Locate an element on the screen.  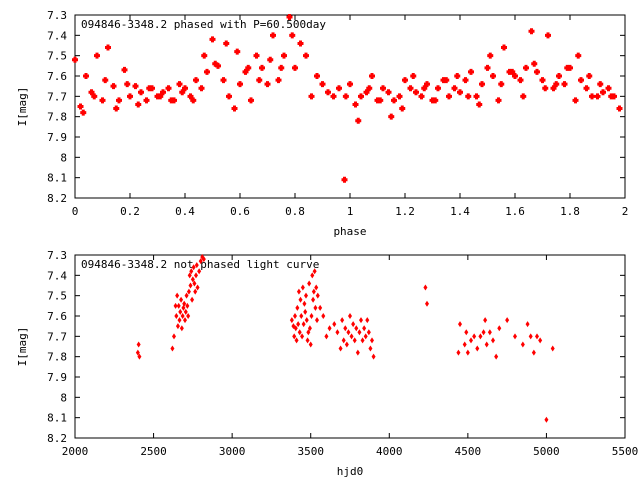
x-tick-label: 2000 is located at coordinates (75, 451).